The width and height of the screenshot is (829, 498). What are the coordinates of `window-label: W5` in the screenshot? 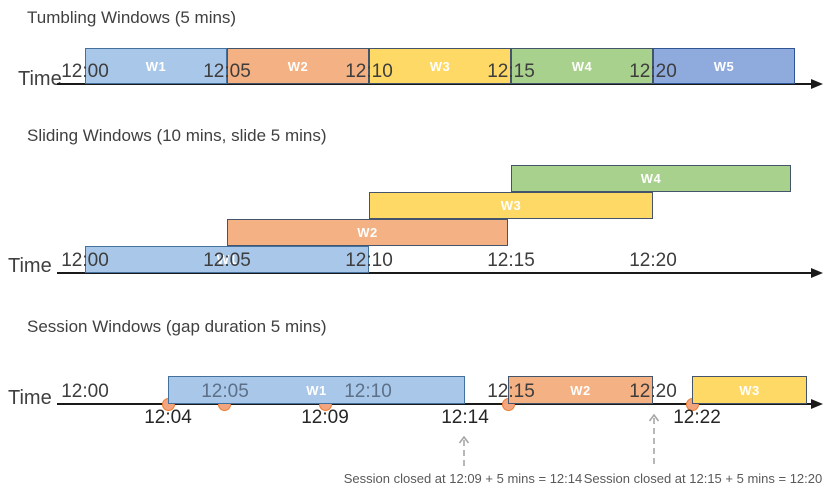 It's located at (724, 66).